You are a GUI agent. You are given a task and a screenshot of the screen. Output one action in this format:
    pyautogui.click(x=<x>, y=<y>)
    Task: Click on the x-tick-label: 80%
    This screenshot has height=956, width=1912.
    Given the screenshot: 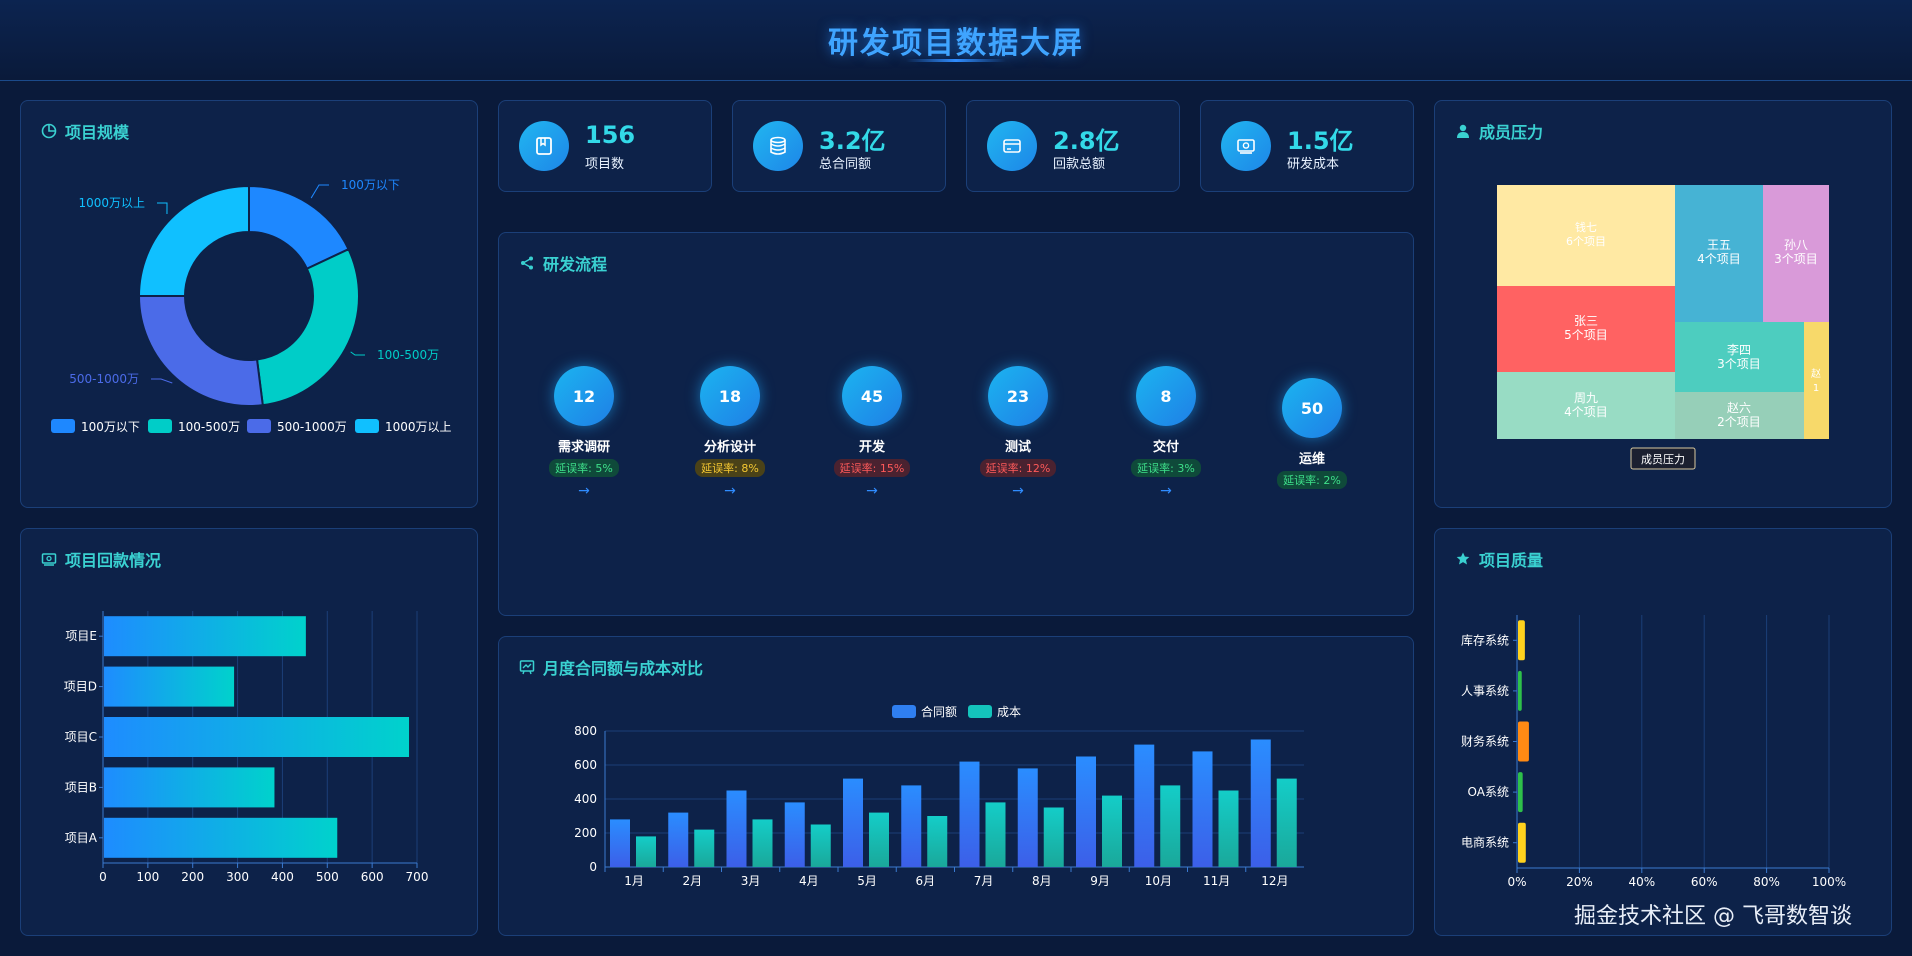 What is the action you would take?
    pyautogui.click(x=1766, y=882)
    